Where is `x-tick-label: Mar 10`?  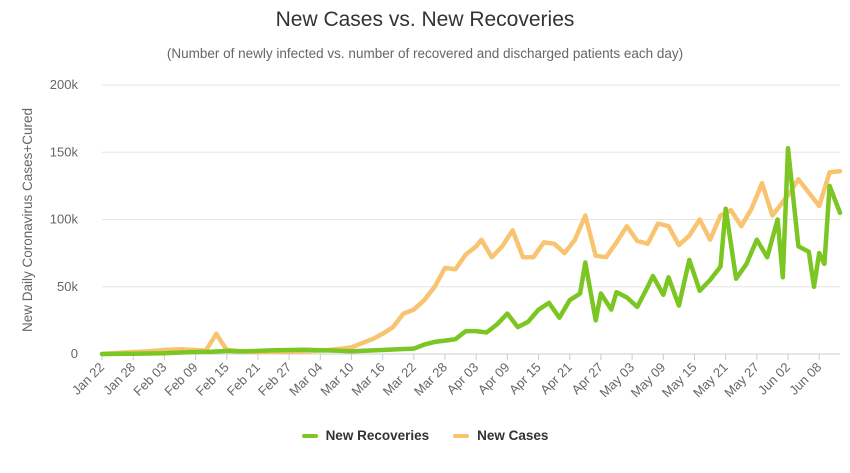 x-tick-label: Mar 10 is located at coordinates (336, 379).